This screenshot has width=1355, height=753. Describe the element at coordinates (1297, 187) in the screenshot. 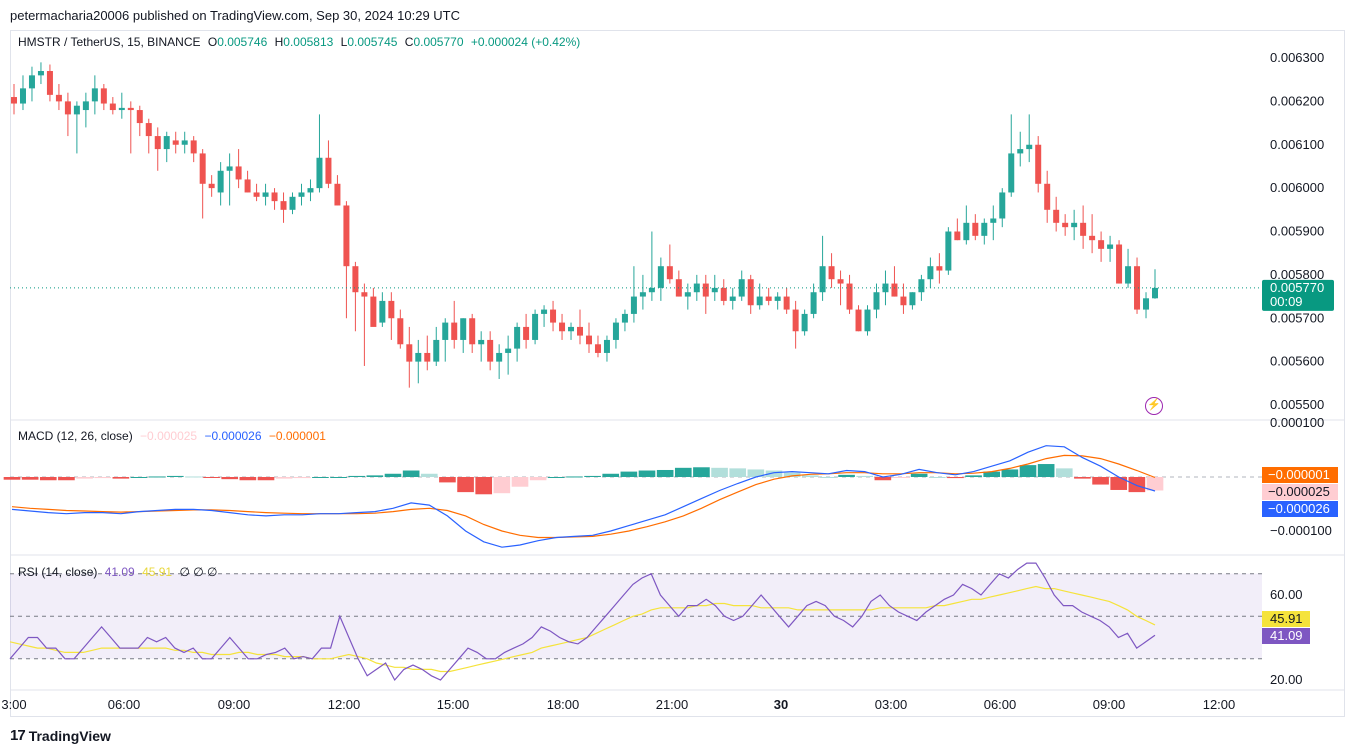

I see `price-axis-tick: 0.006000` at that location.